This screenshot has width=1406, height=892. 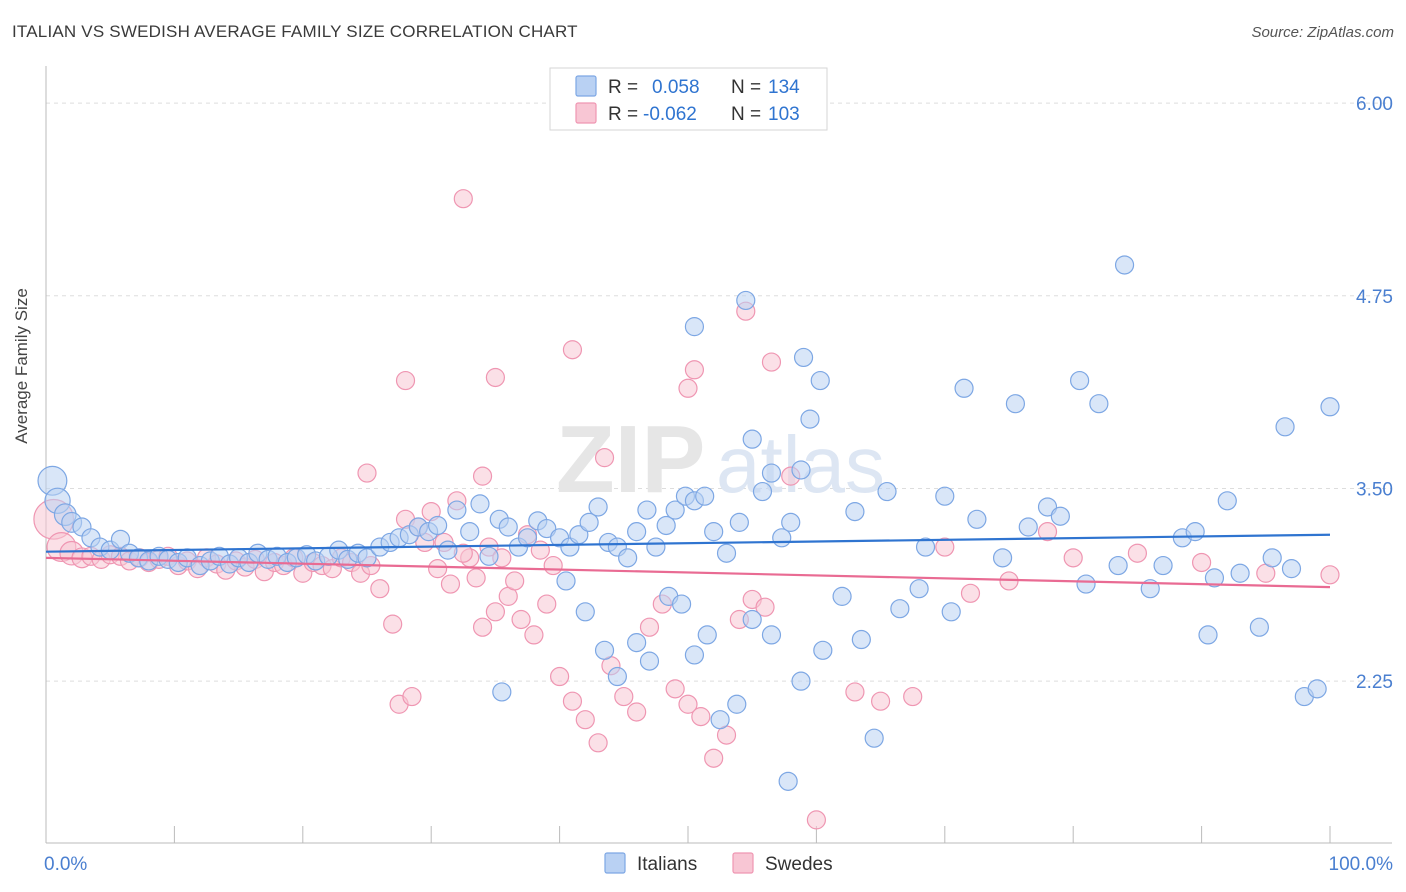 What do you see at coordinates (784, 87) in the screenshot?
I see `legend-italians-n-value: 134` at bounding box center [784, 87].